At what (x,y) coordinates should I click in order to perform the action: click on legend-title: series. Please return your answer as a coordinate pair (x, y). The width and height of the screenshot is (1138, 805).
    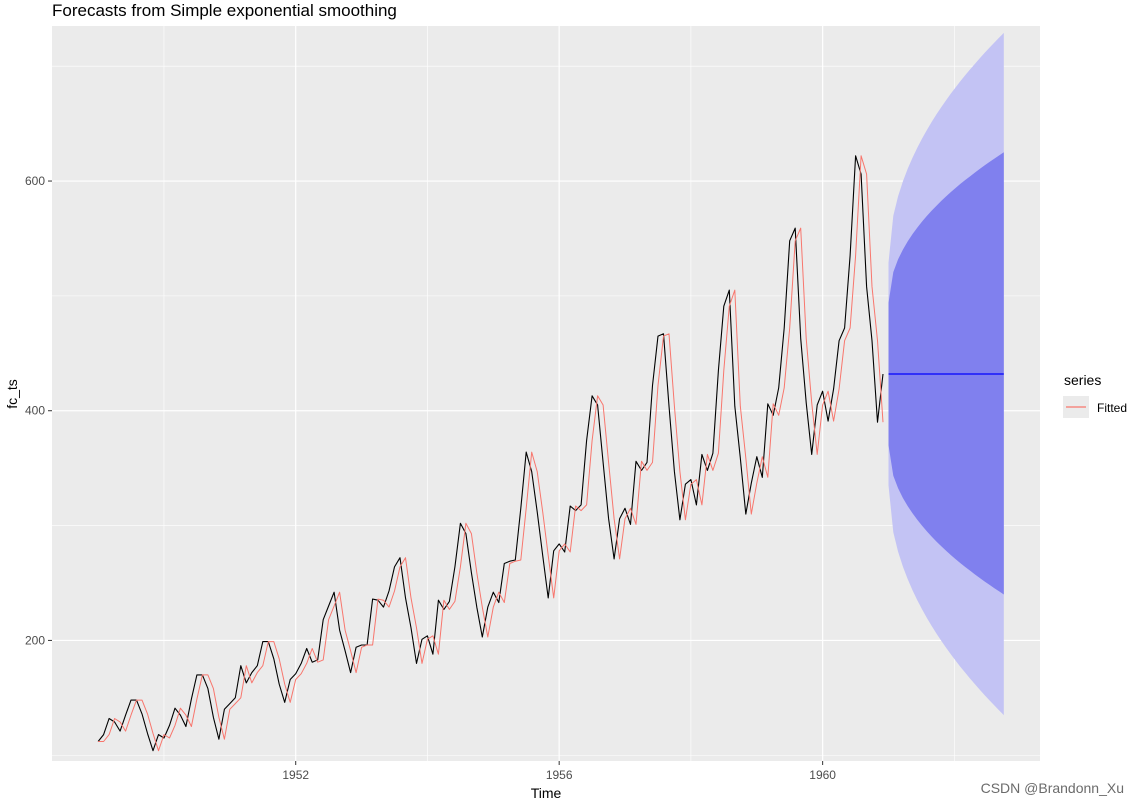
    Looking at the image, I should click on (1082, 380).